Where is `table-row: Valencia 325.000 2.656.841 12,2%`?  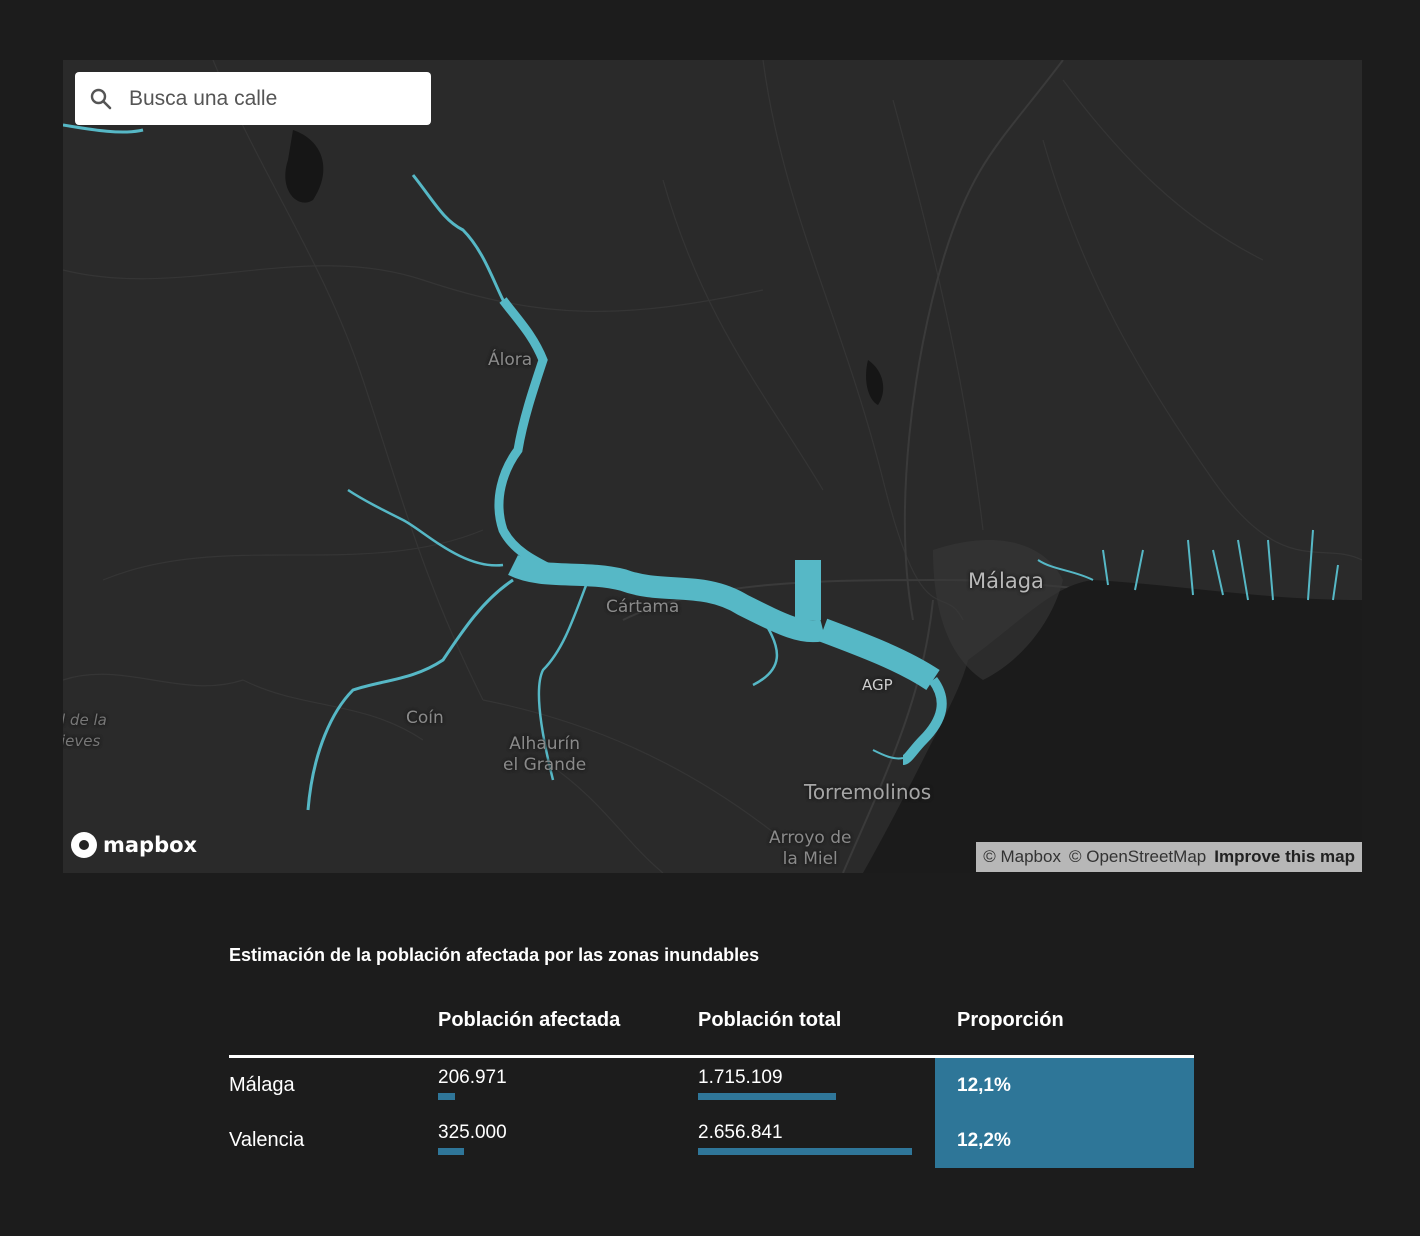
table-row: Valencia 325.000 2.656.841 12,2% is located at coordinates (711, 1140).